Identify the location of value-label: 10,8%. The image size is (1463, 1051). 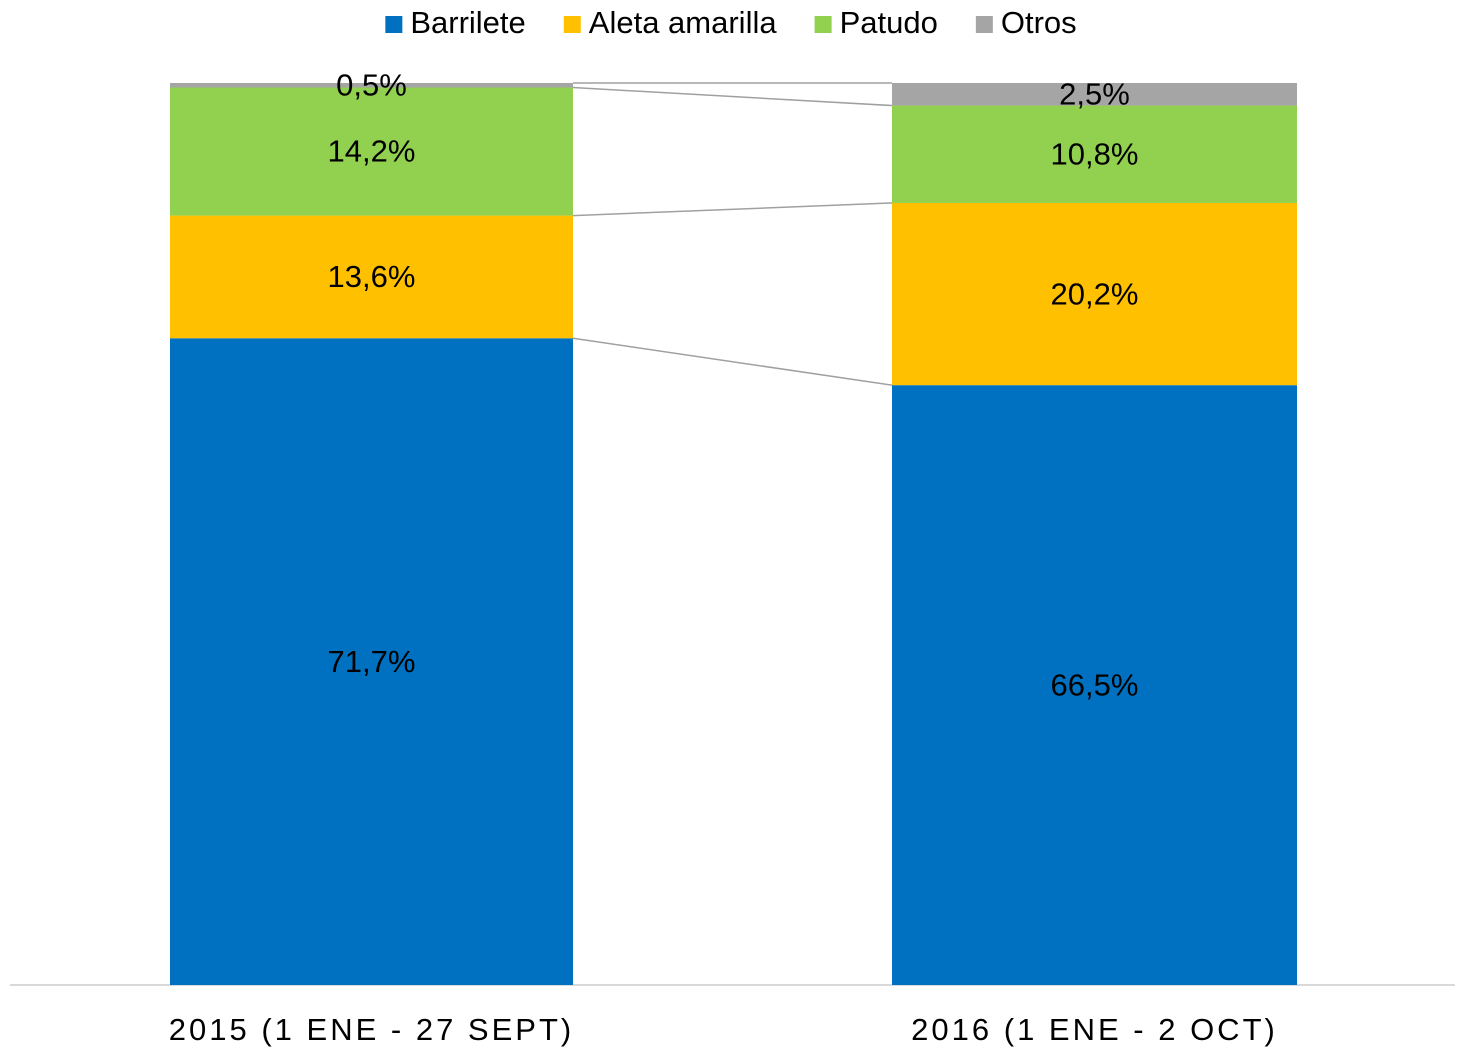
(1095, 153).